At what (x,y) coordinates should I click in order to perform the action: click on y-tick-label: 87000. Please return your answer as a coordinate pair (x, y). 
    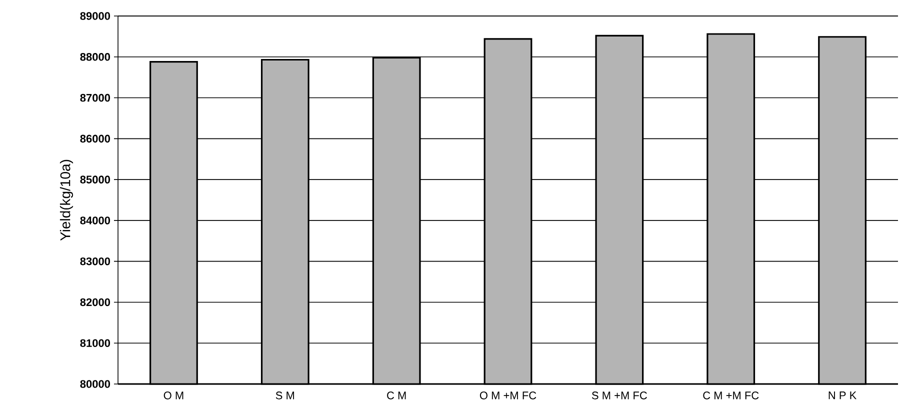
    Looking at the image, I should click on (95, 98).